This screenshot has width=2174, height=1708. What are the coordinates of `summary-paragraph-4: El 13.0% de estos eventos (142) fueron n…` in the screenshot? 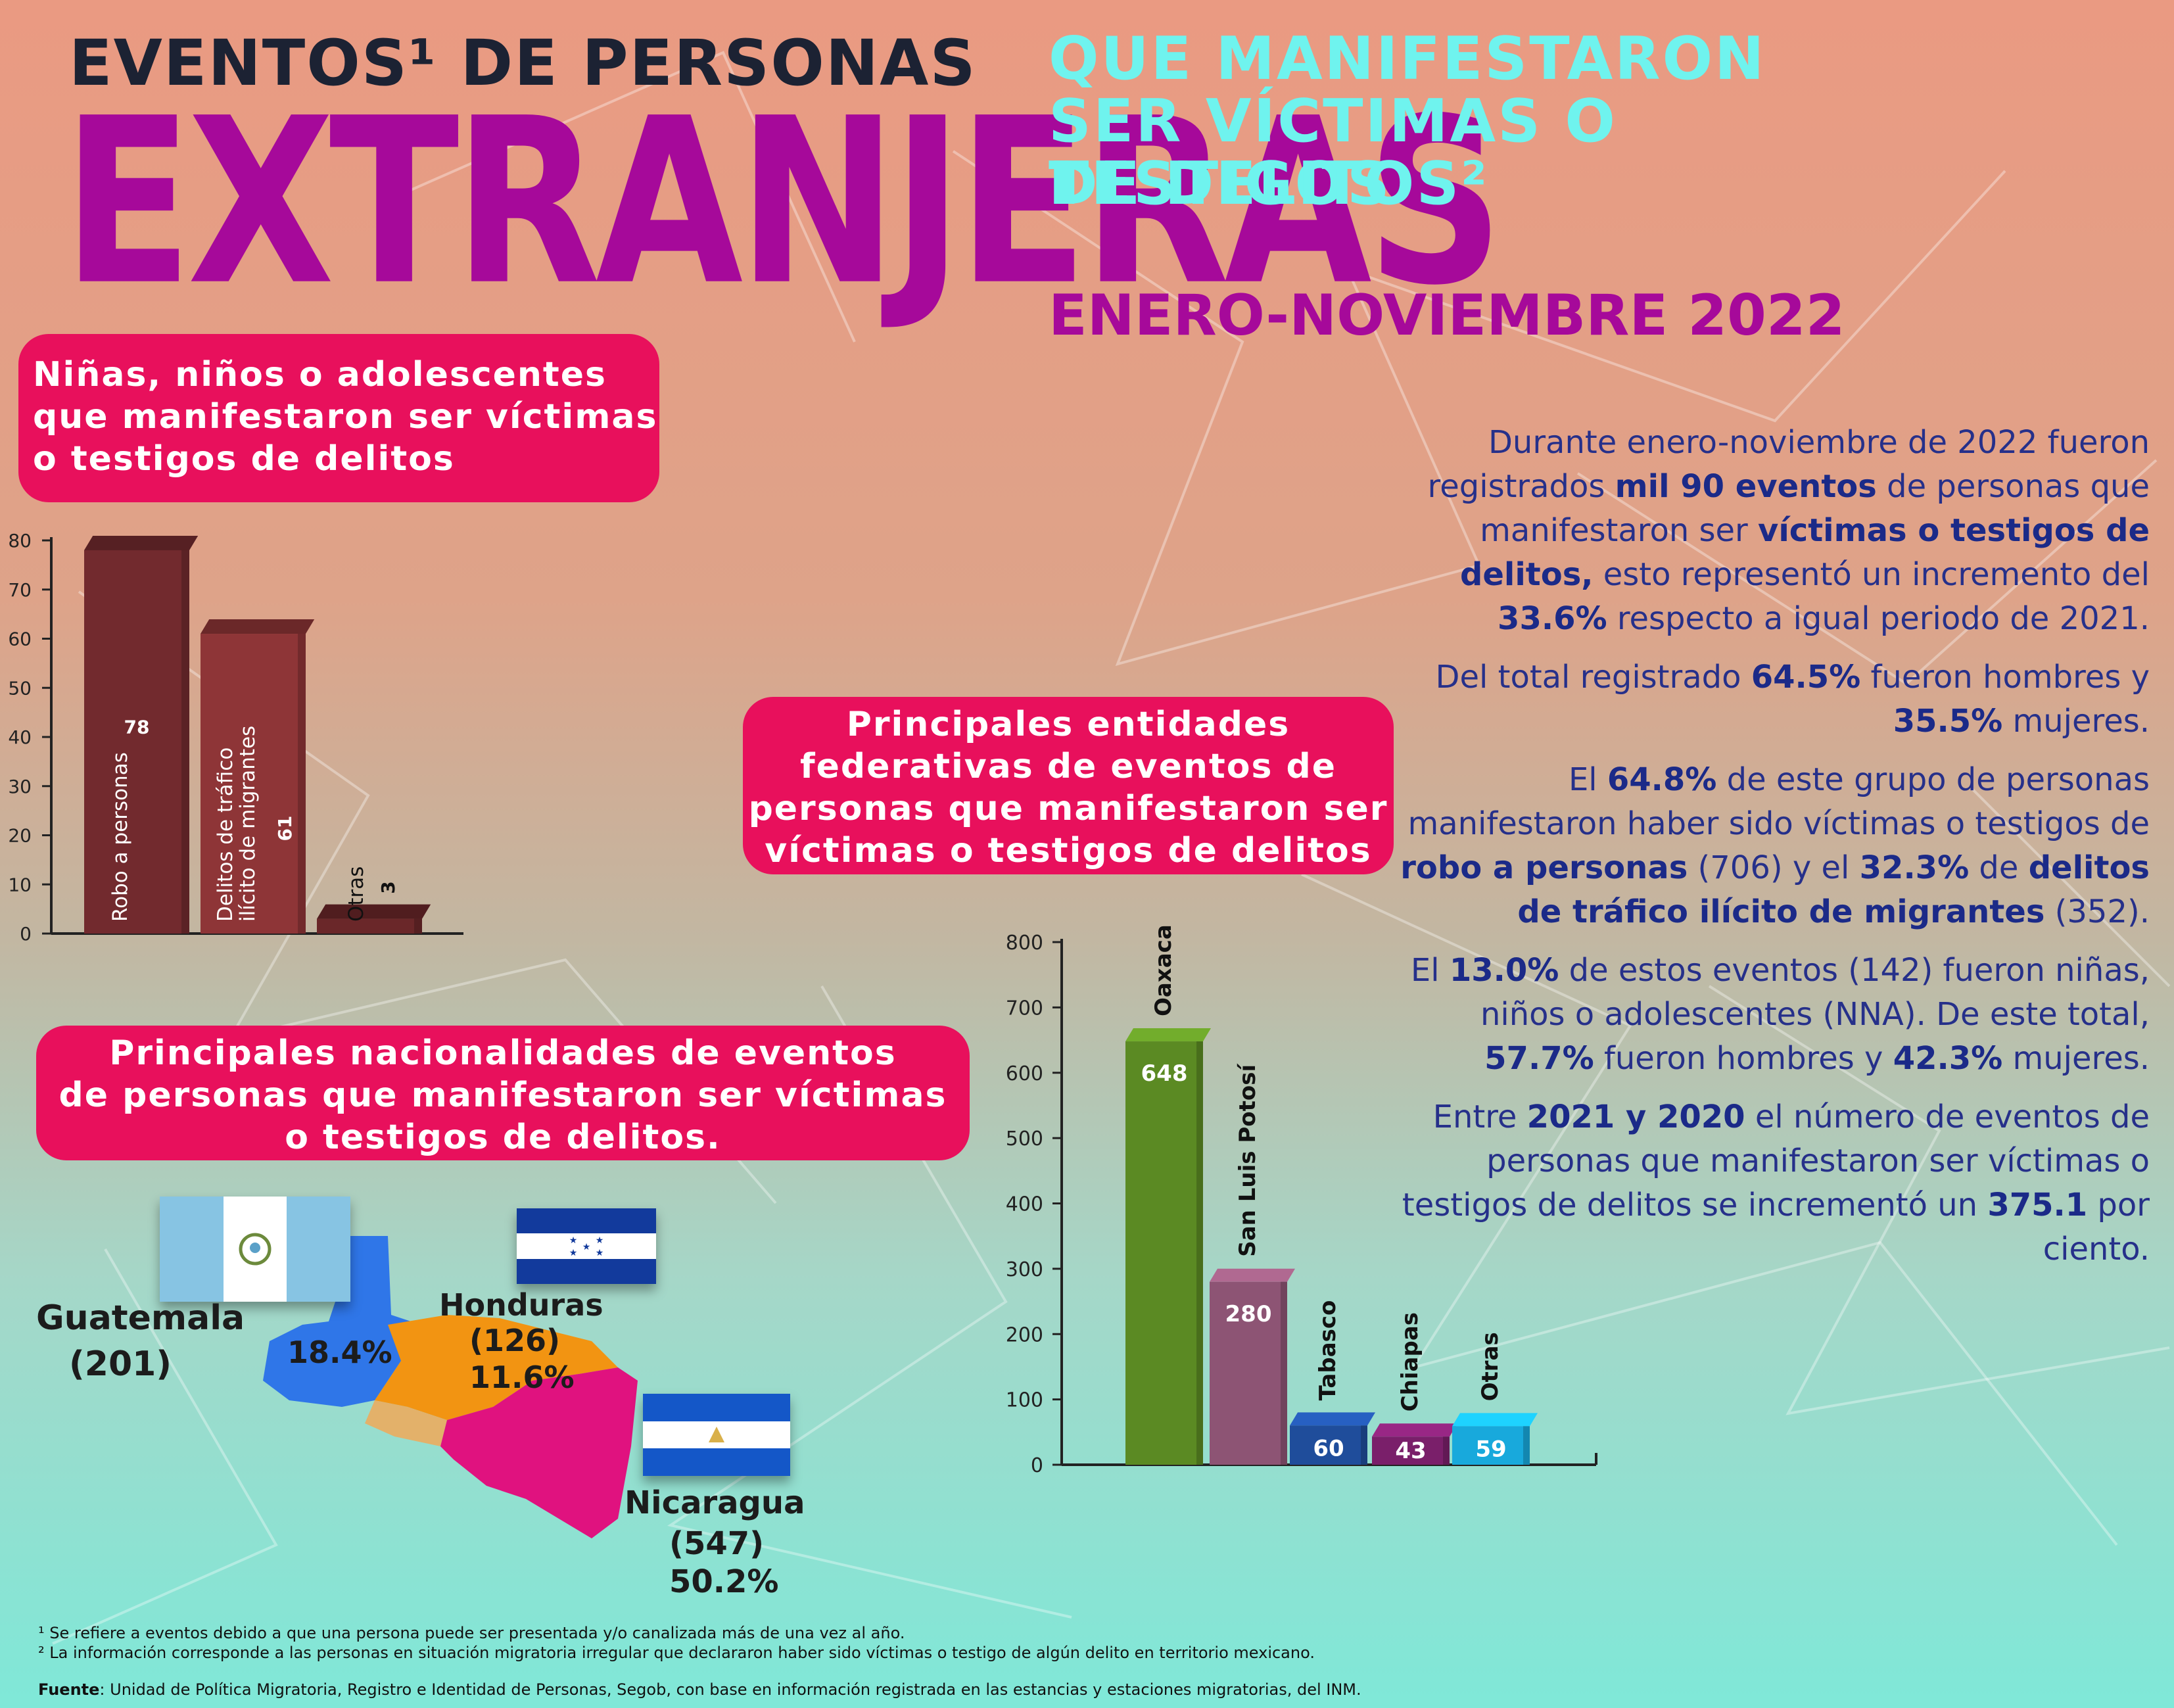 It's located at (1759, 1015).